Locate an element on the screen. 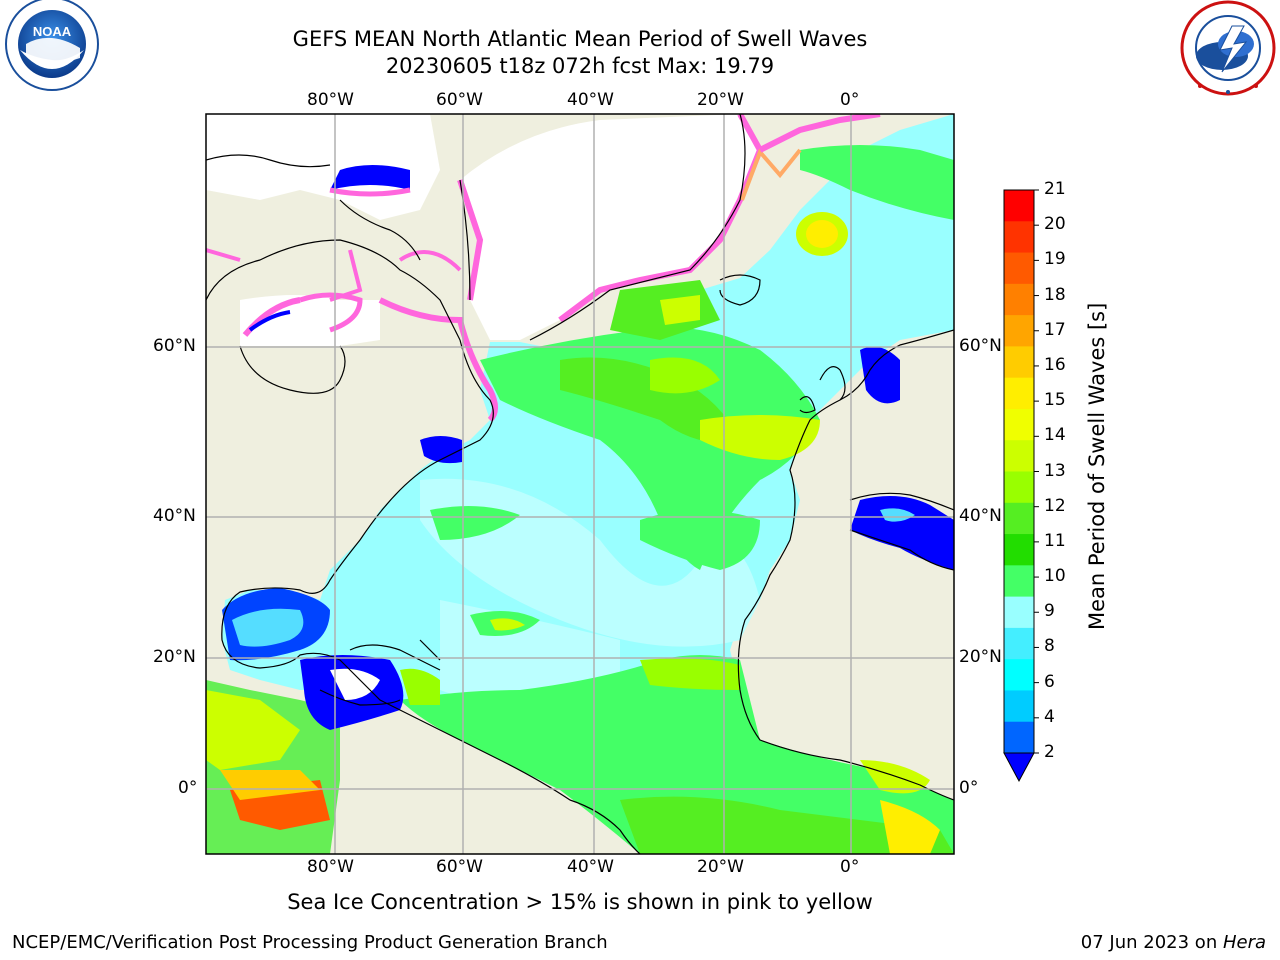  nws-logo-icon is located at coordinates (1228, 48).